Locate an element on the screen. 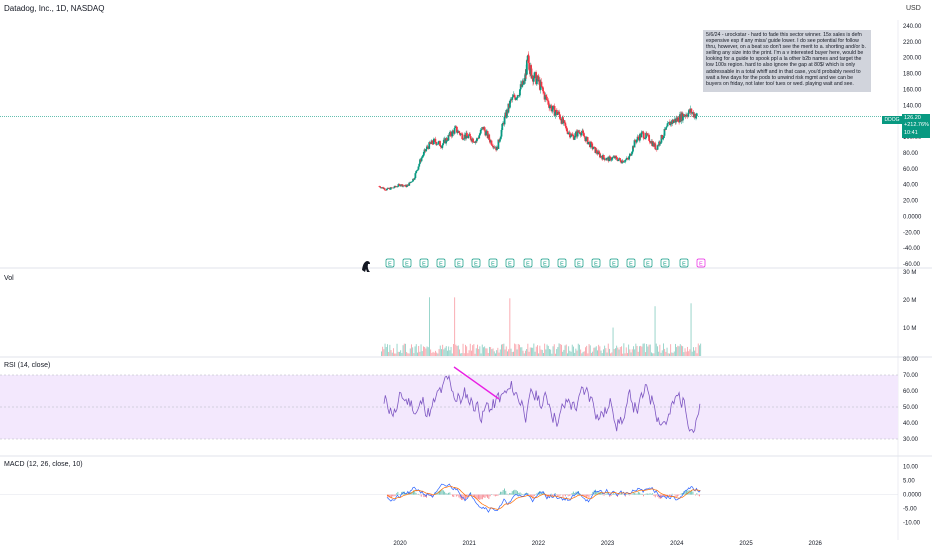  macd-axis-tick: 10.00 is located at coordinates (911, 467).